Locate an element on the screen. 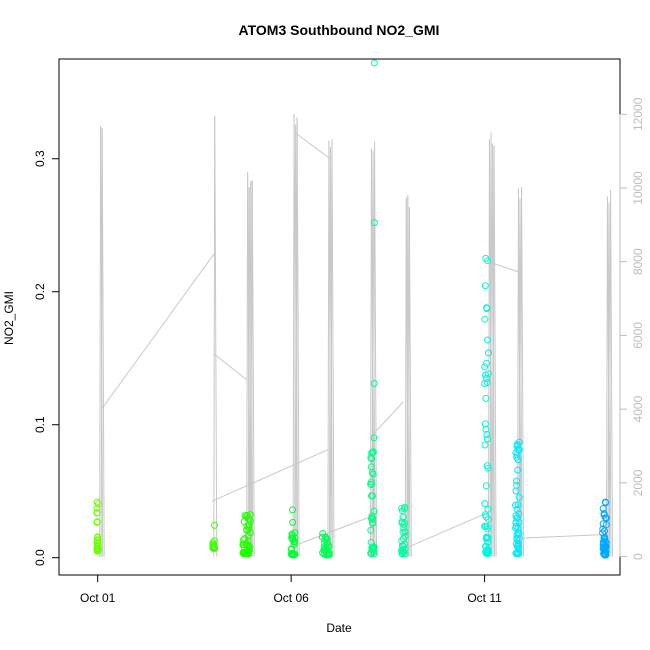 The image size is (650, 650). y2-axis: 0 2000 4000 6000 8000 10000 12000 is located at coordinates (632, 328).